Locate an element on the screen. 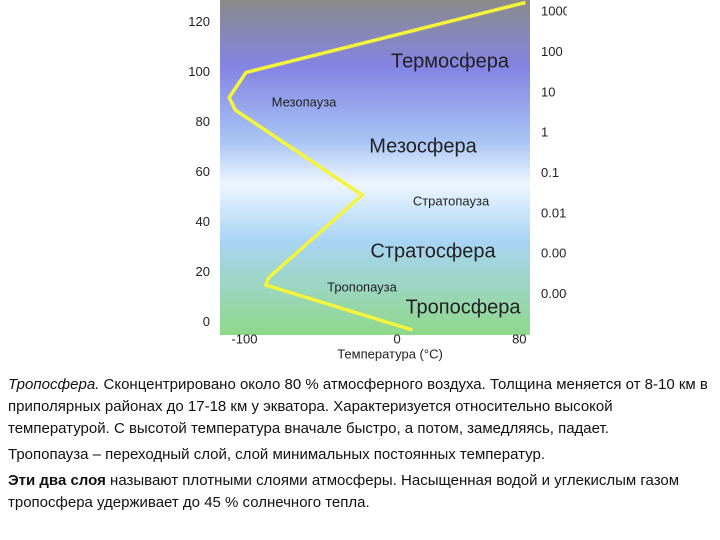 The image size is (720, 540). y-tick-label: 60 is located at coordinates (203, 171).